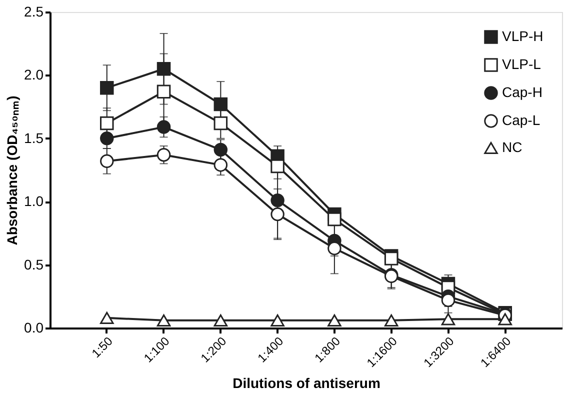 This screenshot has width=567, height=396. I want to click on y-tick-label: 2.0, so click(34, 74).